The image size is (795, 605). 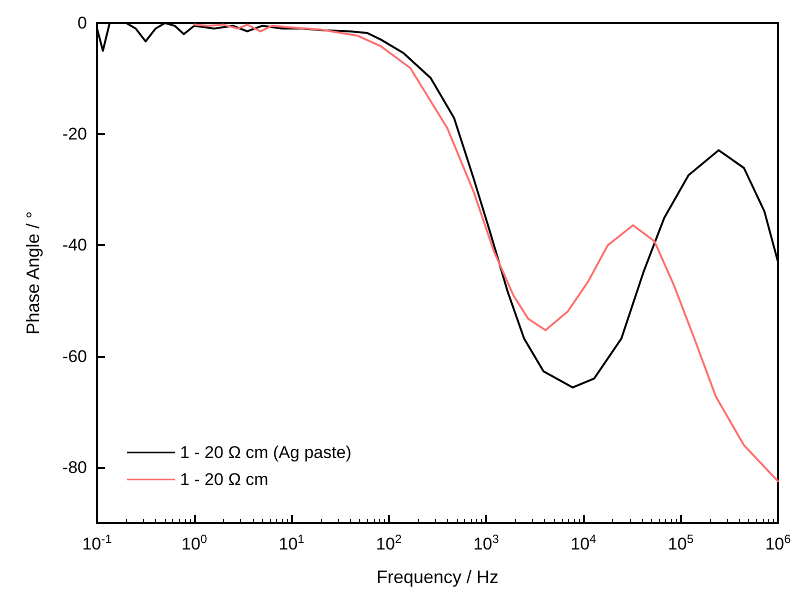 I want to click on legend-label: 1 - 20 Ω cm, so click(x=224, y=479).